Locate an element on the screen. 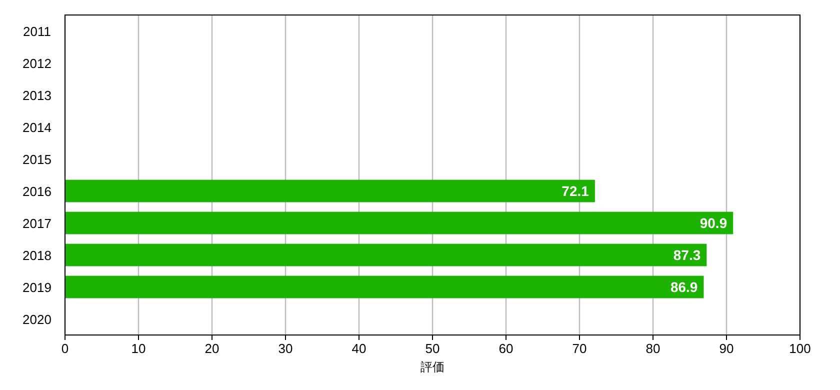  x-tick-label: 100 is located at coordinates (800, 348).